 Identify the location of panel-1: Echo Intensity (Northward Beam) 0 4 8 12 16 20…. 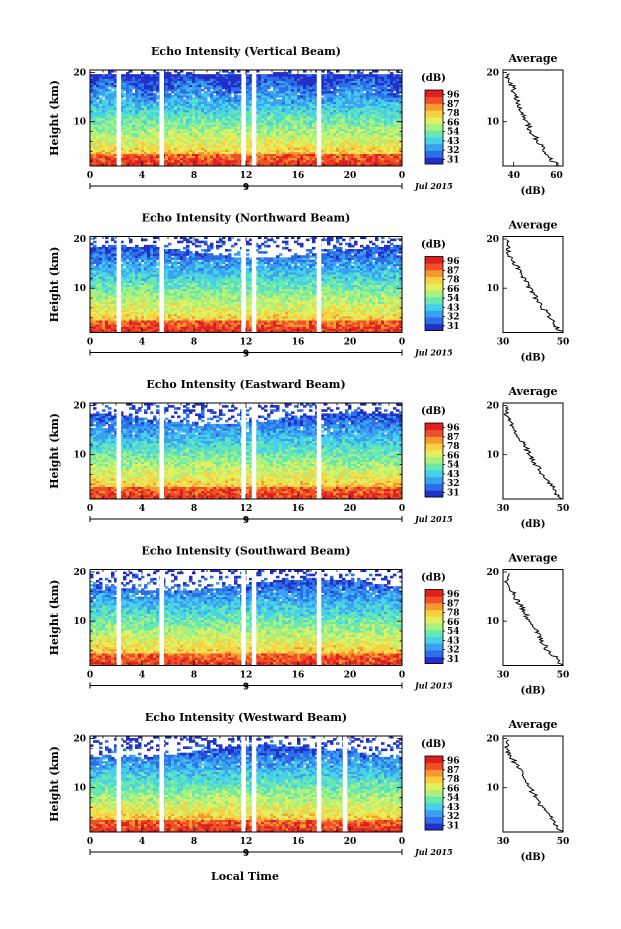
(308, 288).